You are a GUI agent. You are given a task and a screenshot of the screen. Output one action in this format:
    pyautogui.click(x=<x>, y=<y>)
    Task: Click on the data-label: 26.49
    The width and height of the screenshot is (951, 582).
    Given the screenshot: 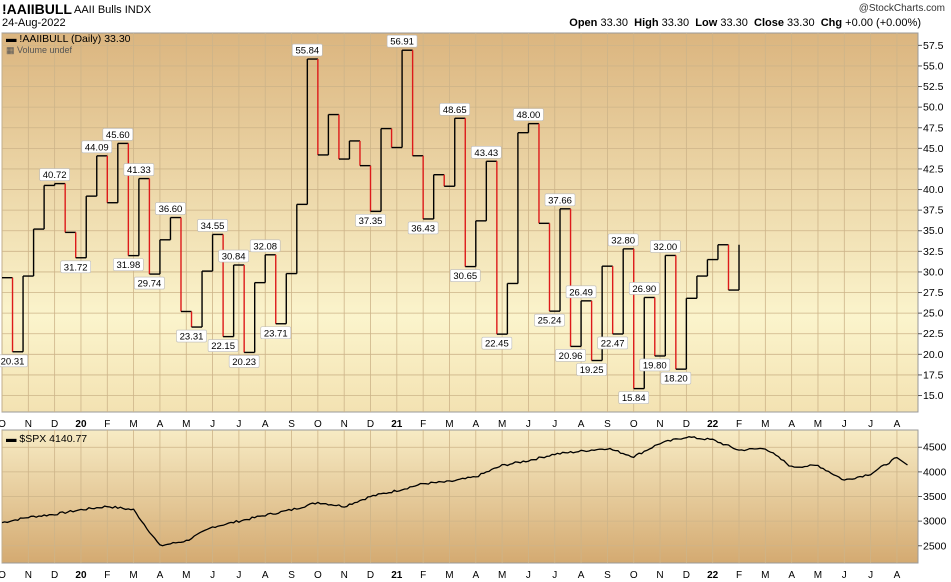 What is the action you would take?
    pyautogui.click(x=581, y=292)
    